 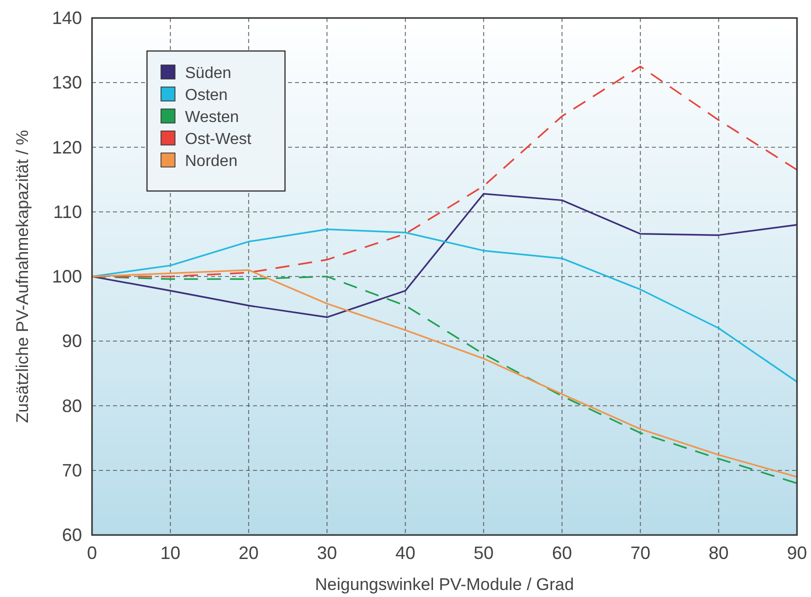 I want to click on y-tick-label: 60, so click(x=72, y=535).